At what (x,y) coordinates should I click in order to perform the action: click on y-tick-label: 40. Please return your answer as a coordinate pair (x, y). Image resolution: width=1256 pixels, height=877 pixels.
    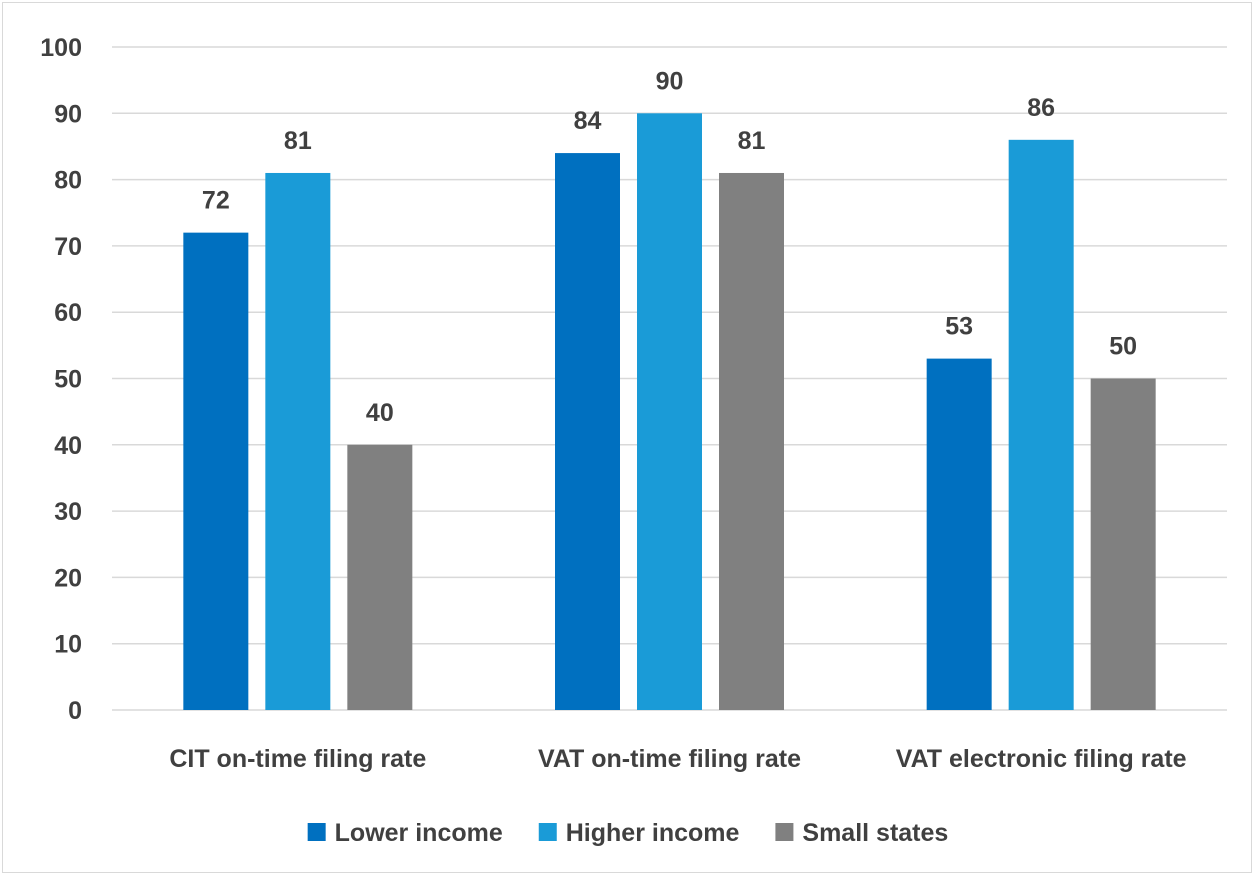
    Looking at the image, I should click on (68, 446).